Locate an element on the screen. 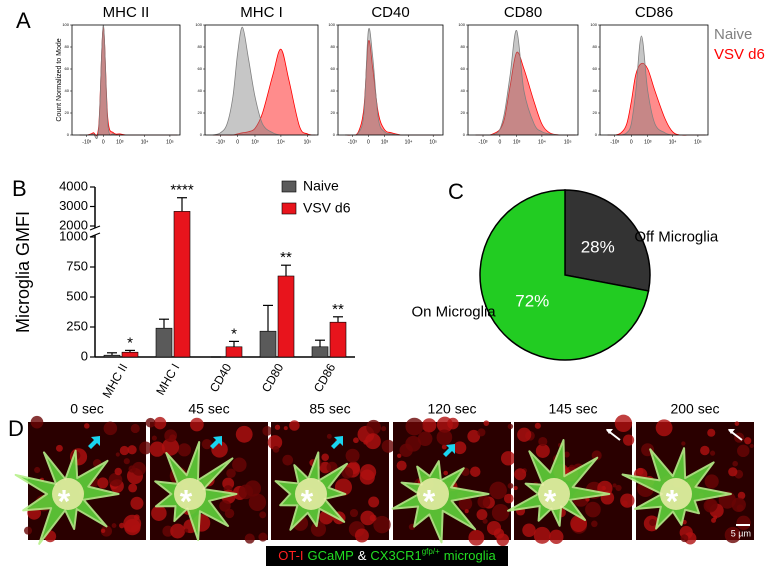 The image size is (772, 570). y-tick-label: 2000 is located at coordinates (73, 224).